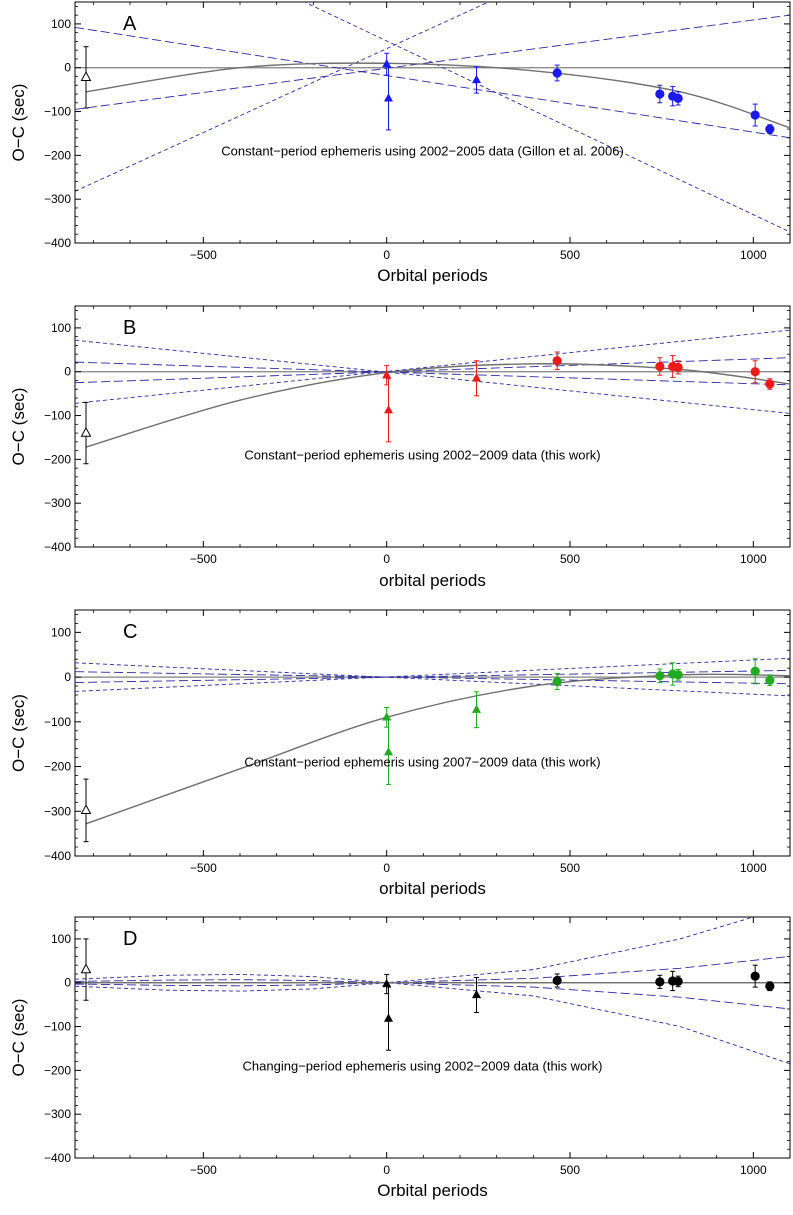  I want to click on x-tick-label: 500, so click(570, 559).